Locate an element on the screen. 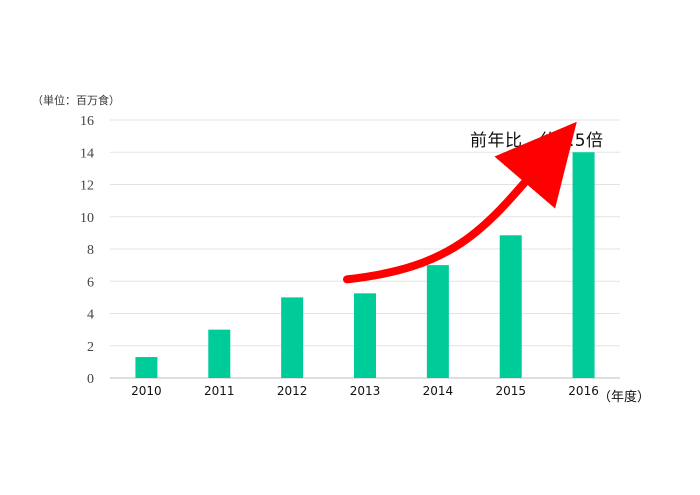 This screenshot has height=495, width=700. y-tick-label: 12 is located at coordinates (87, 186).